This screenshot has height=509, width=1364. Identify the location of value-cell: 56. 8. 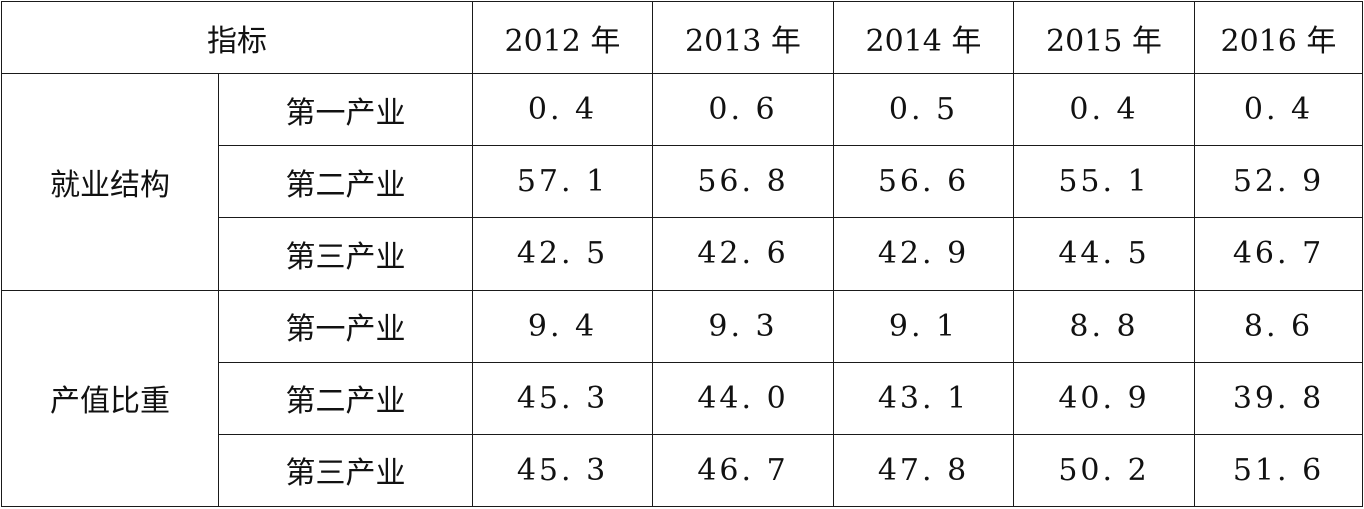
(743, 182).